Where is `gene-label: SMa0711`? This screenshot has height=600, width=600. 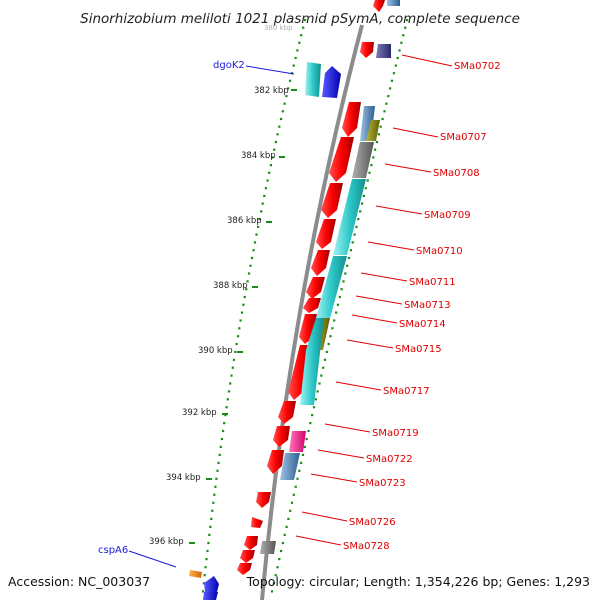 gene-label: SMa0711 is located at coordinates (408, 280).